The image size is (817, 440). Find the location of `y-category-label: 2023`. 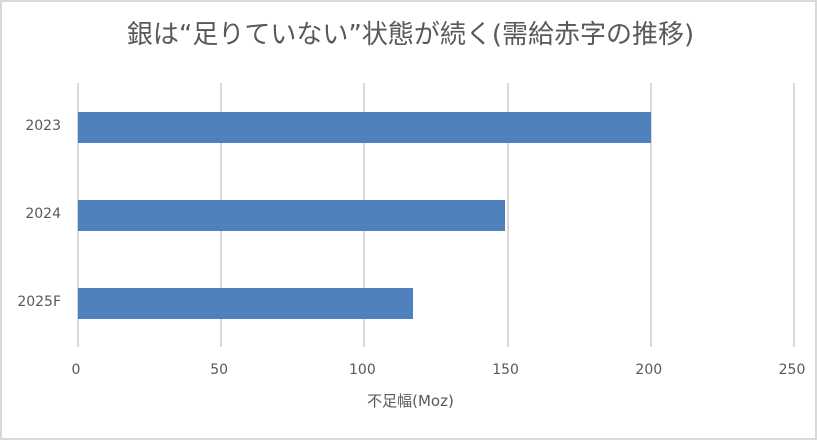

y-category-label: 2023 is located at coordinates (43, 126).